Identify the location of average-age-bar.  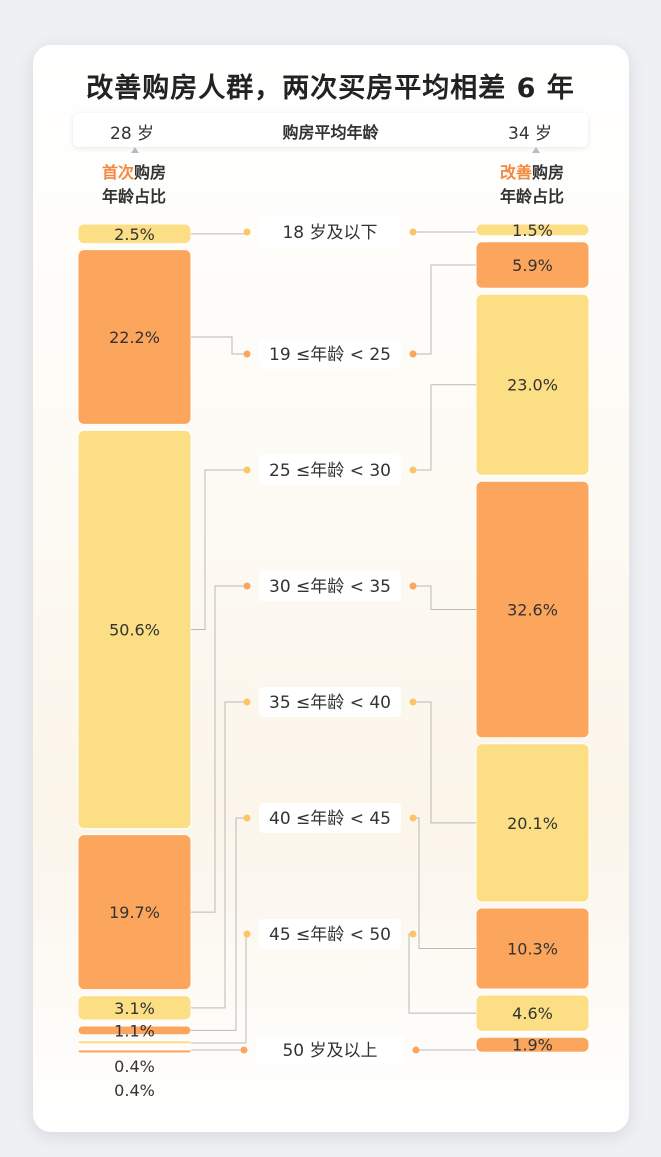
(330, 130).